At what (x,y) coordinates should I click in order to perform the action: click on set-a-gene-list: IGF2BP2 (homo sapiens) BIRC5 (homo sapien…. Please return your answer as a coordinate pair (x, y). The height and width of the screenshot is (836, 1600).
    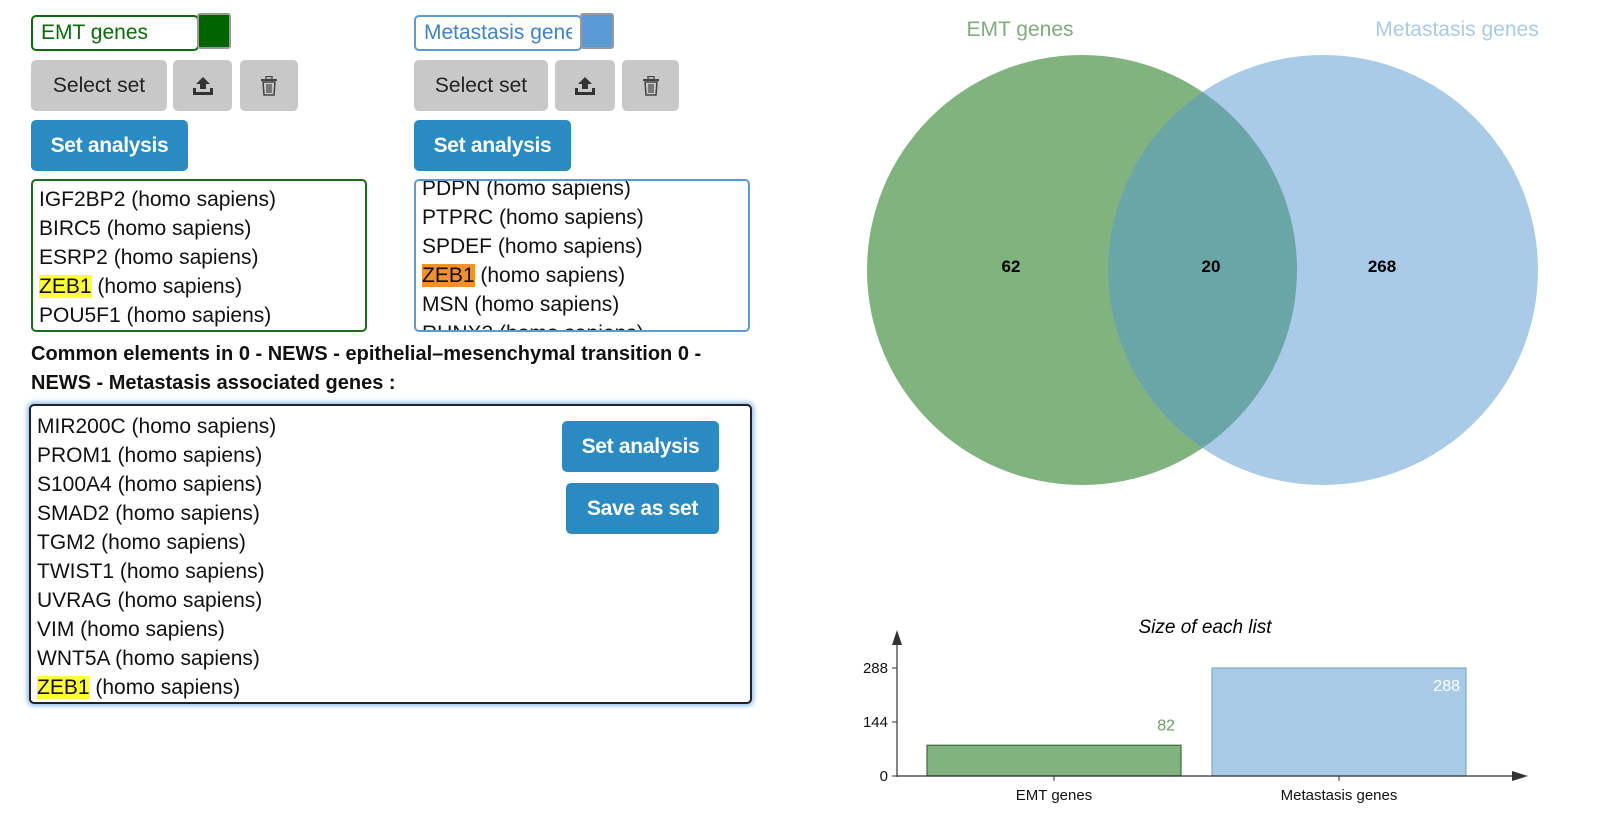
    Looking at the image, I should click on (199, 255).